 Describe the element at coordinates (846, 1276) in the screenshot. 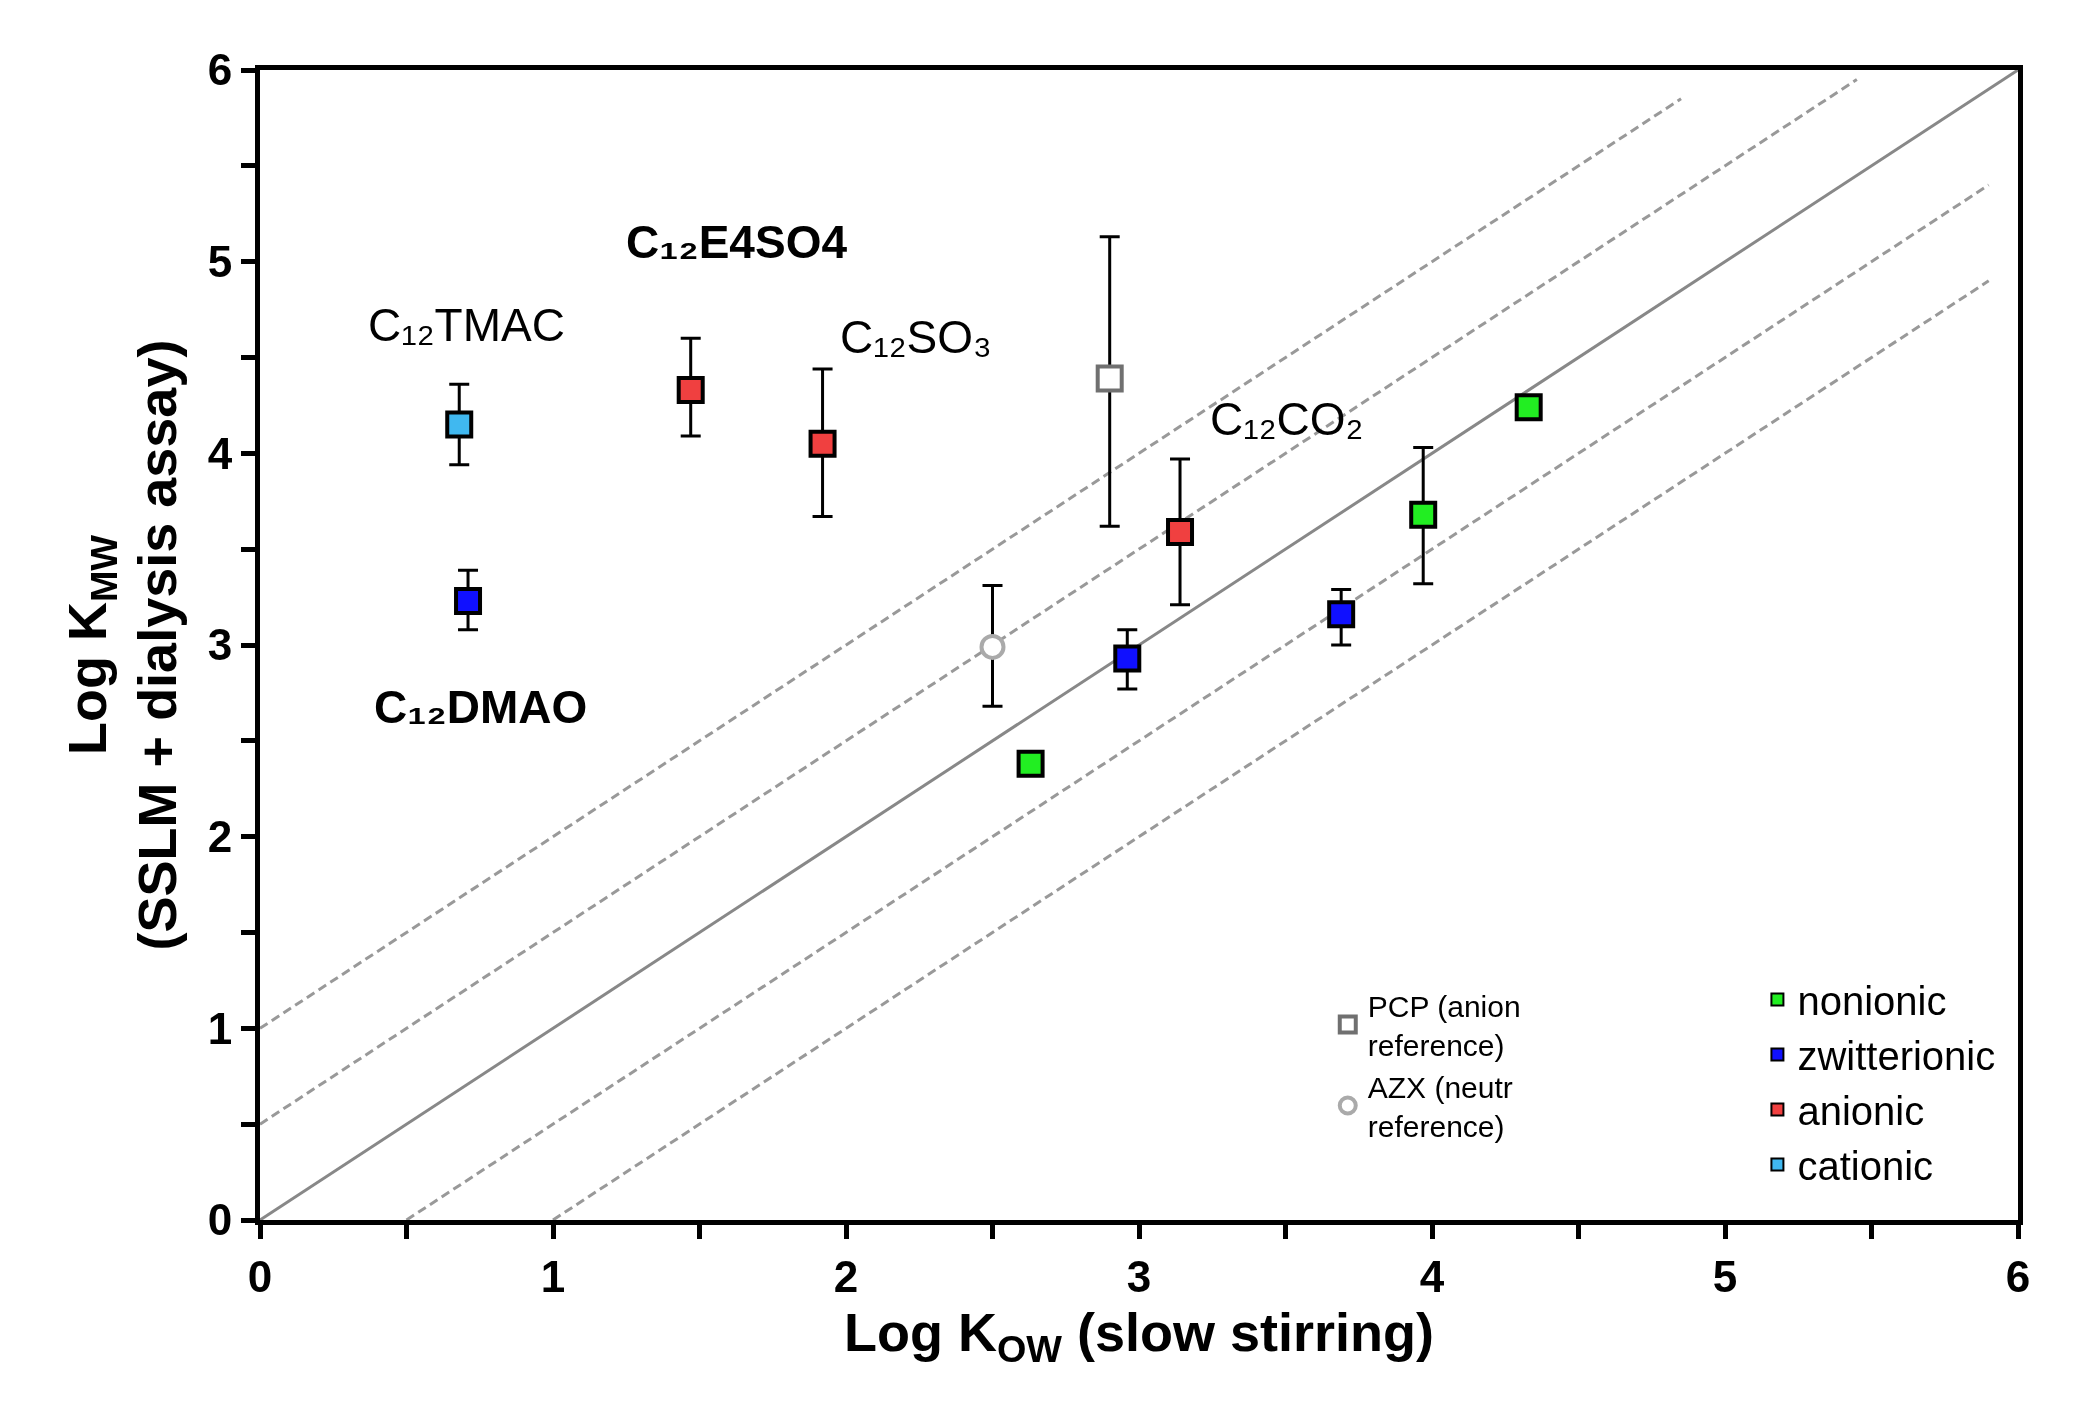

I see `x-tick-label: 2` at that location.